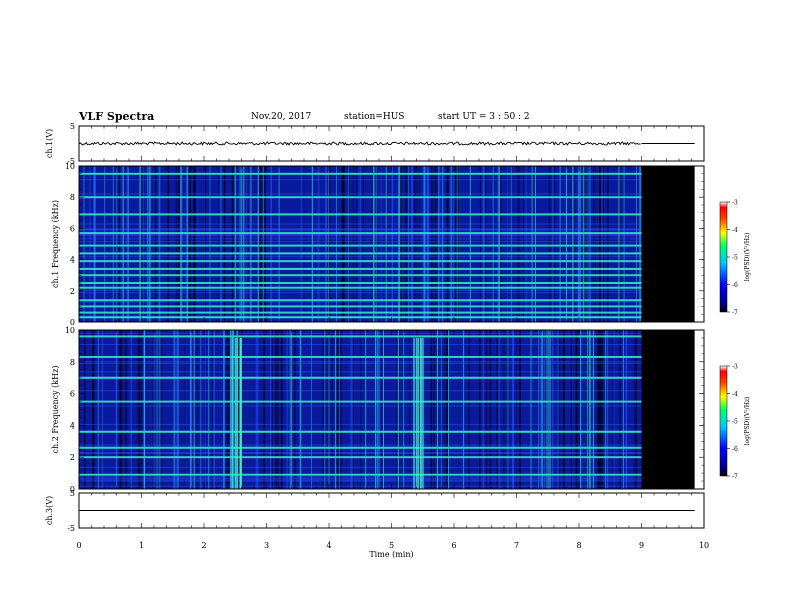  Describe the element at coordinates (735, 477) in the screenshot. I see `colorbar-tick-label: -7` at that location.